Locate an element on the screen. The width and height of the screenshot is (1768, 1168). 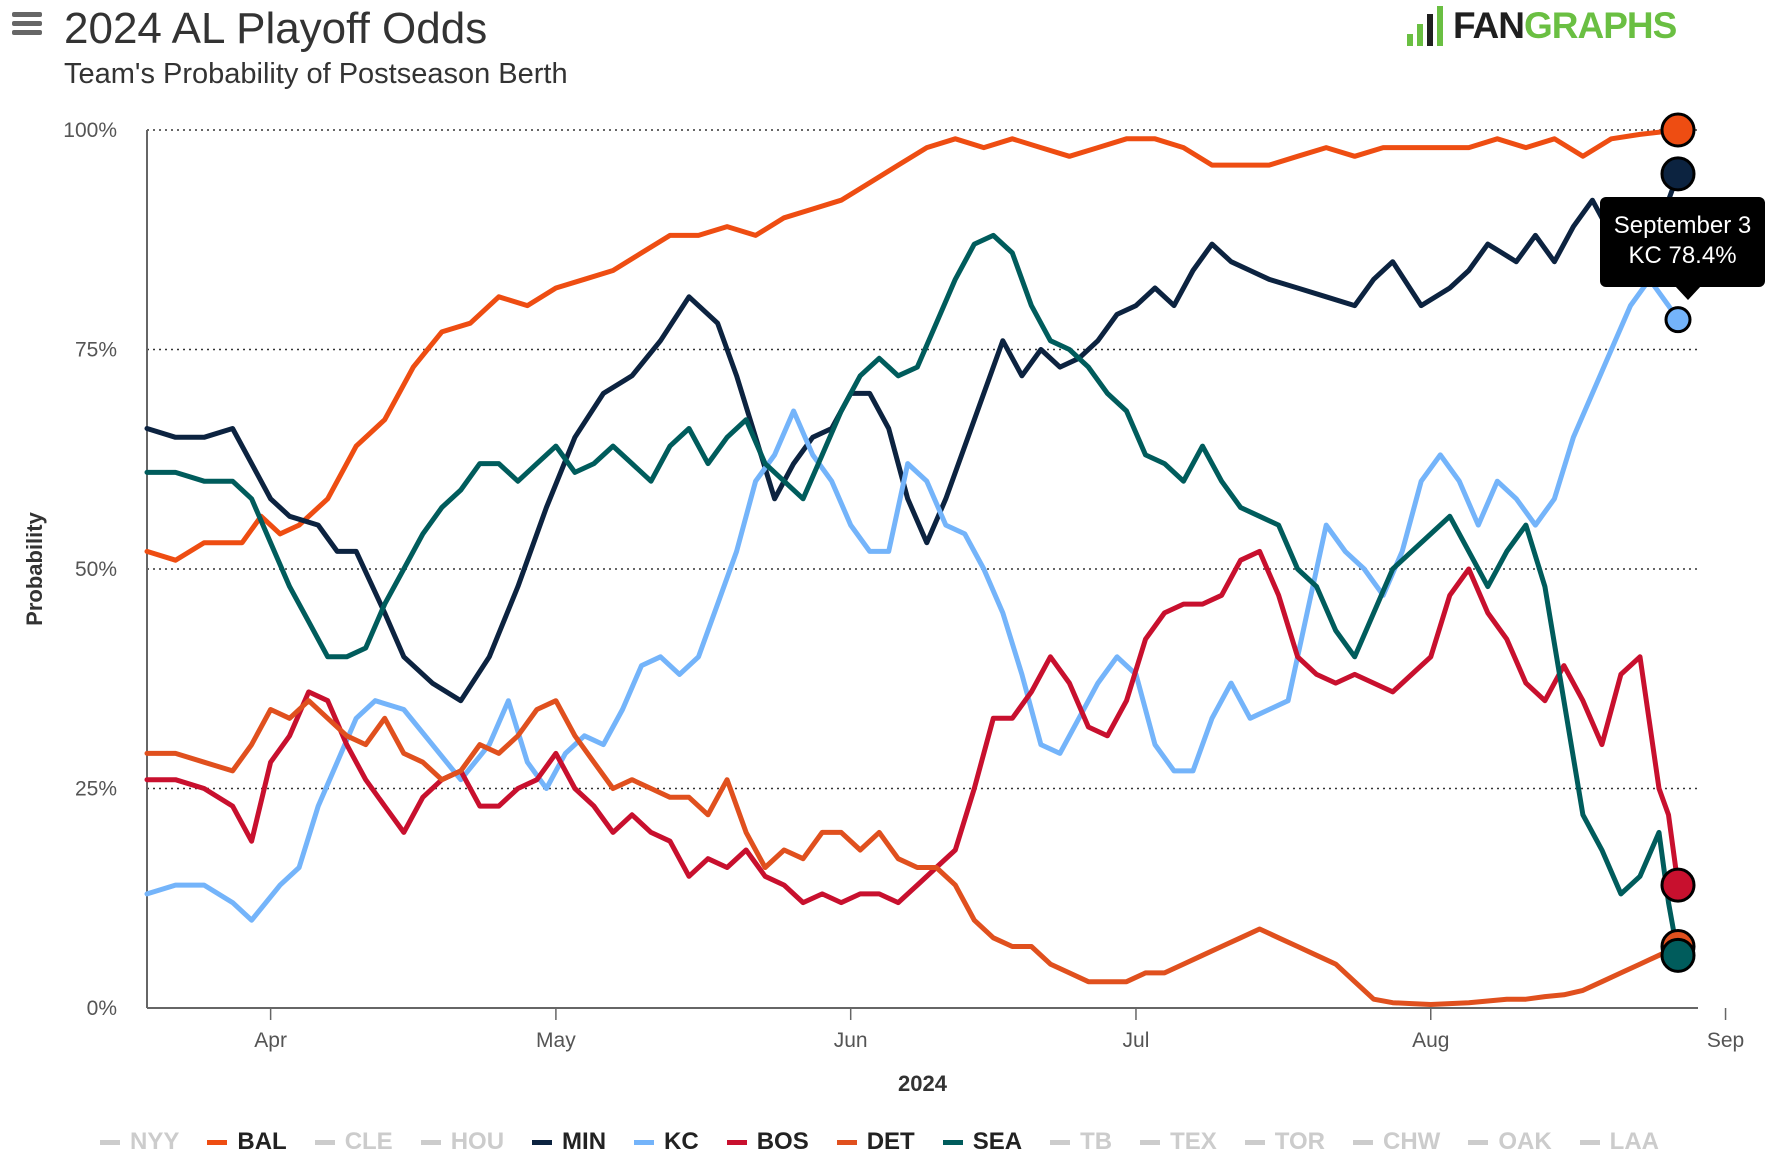
tooltip-value: KC 78.4% is located at coordinates (1682, 255).